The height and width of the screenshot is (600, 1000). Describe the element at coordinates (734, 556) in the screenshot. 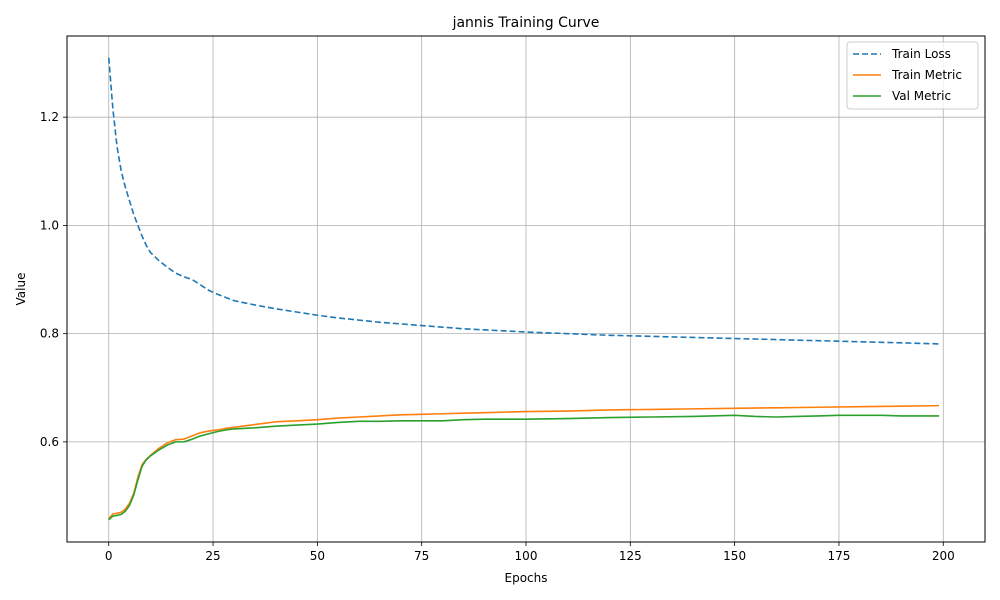

I see `x-tick-label: 150` at that location.